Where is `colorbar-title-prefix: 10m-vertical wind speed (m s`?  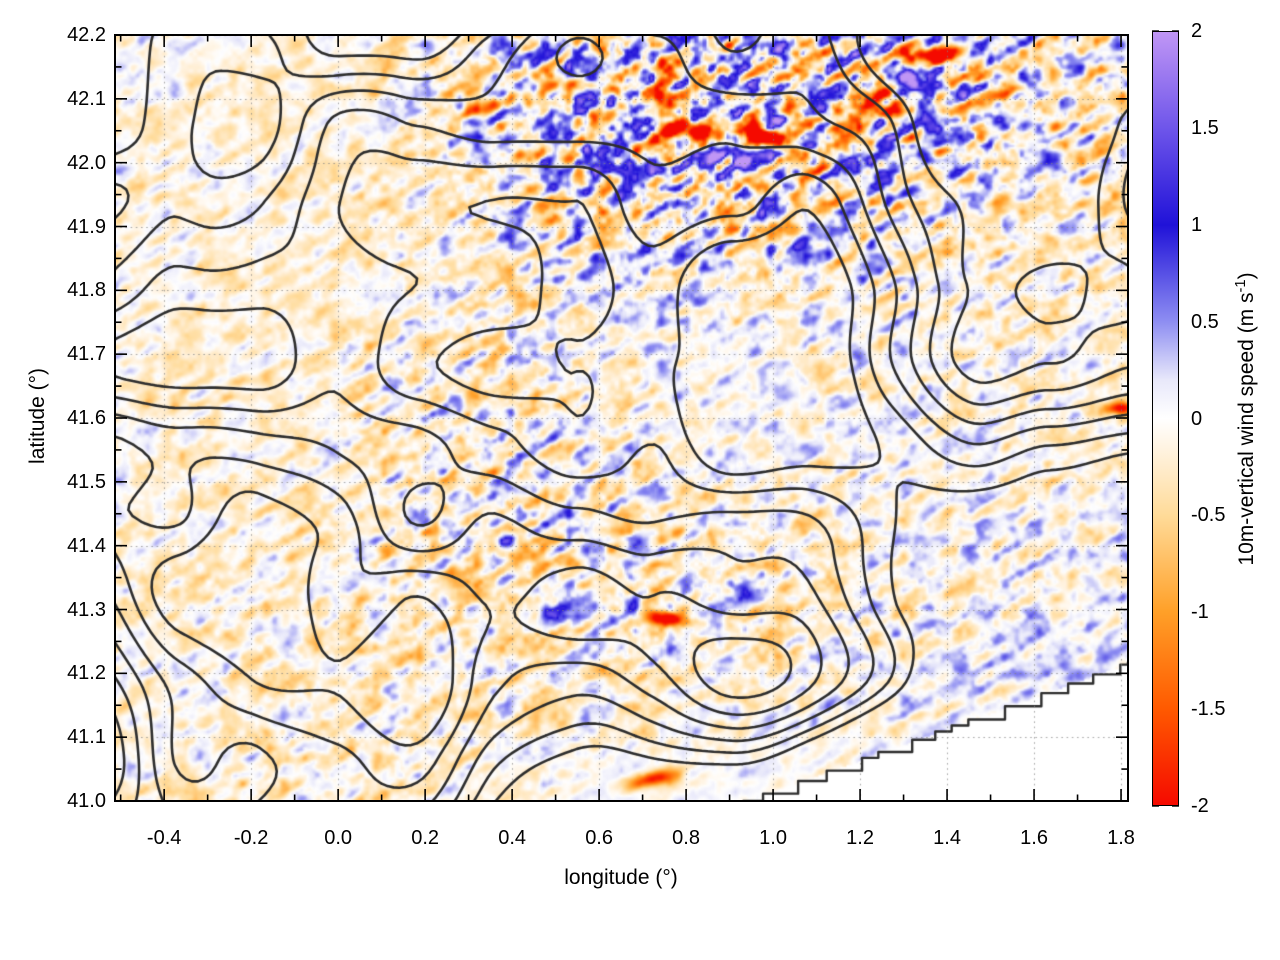
colorbar-title-prefix: 10m-vertical wind speed (m s is located at coordinates (1246, 429).